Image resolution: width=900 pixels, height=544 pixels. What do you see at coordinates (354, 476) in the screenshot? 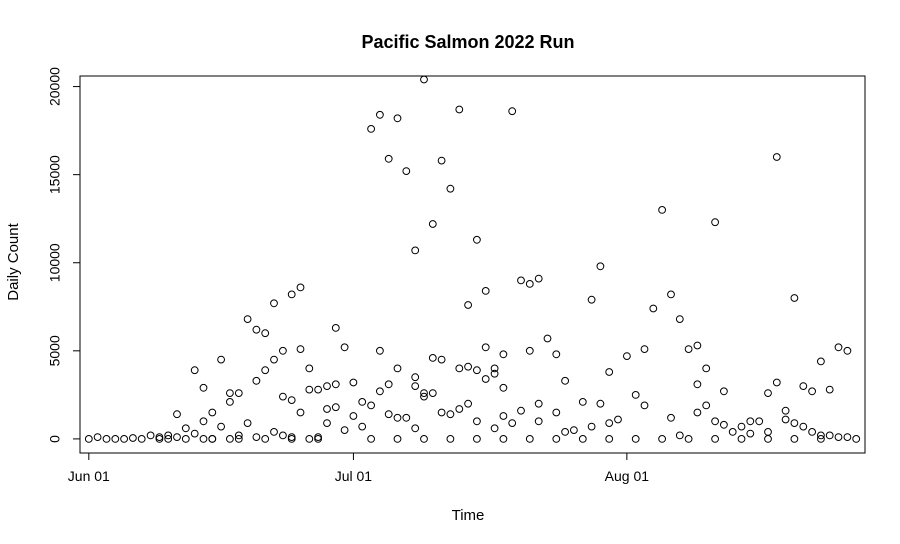
I see `x-tick-label: Jul 01` at bounding box center [354, 476].